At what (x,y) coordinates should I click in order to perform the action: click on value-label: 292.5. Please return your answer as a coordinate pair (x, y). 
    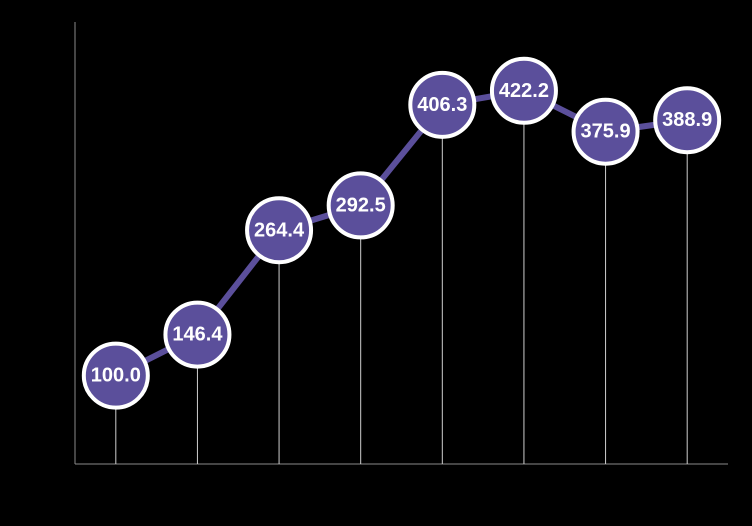
    Looking at the image, I should click on (361, 205).